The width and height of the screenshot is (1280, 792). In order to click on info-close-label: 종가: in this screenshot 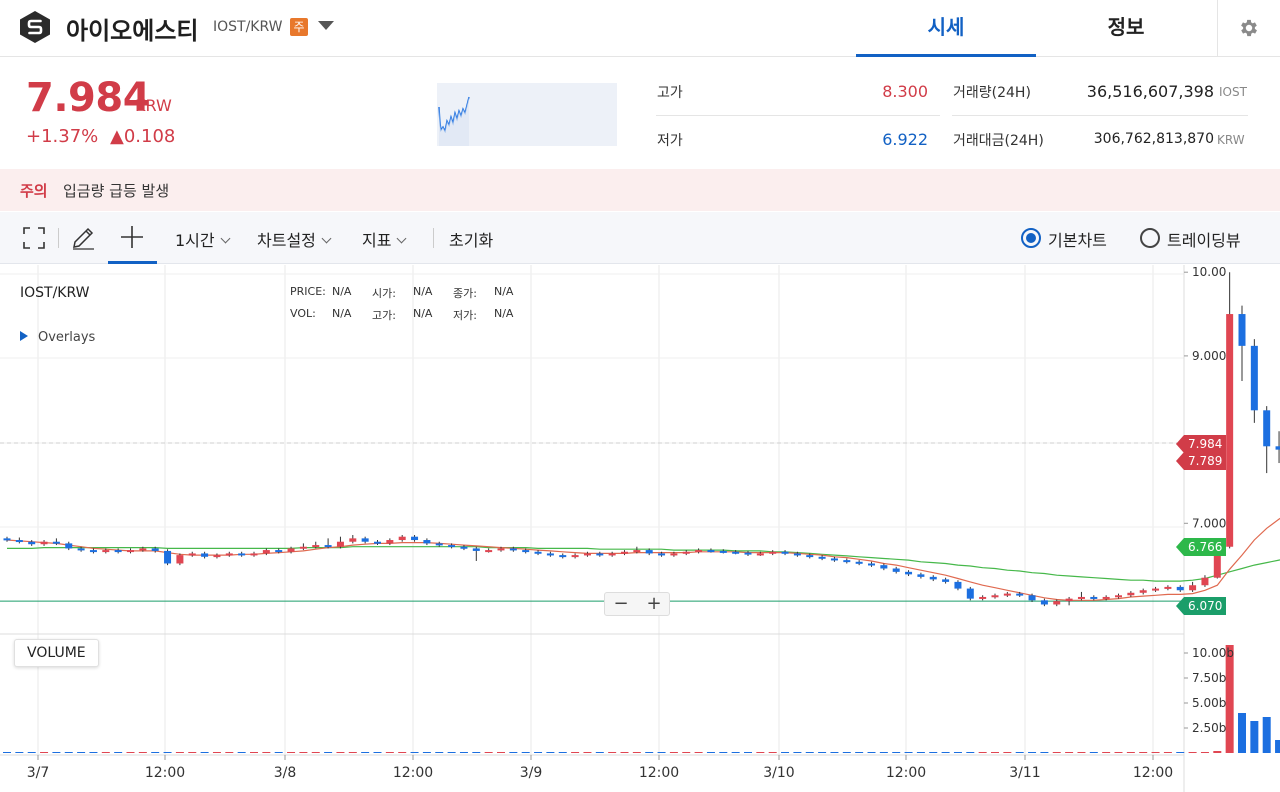, I will do `click(465, 293)`.